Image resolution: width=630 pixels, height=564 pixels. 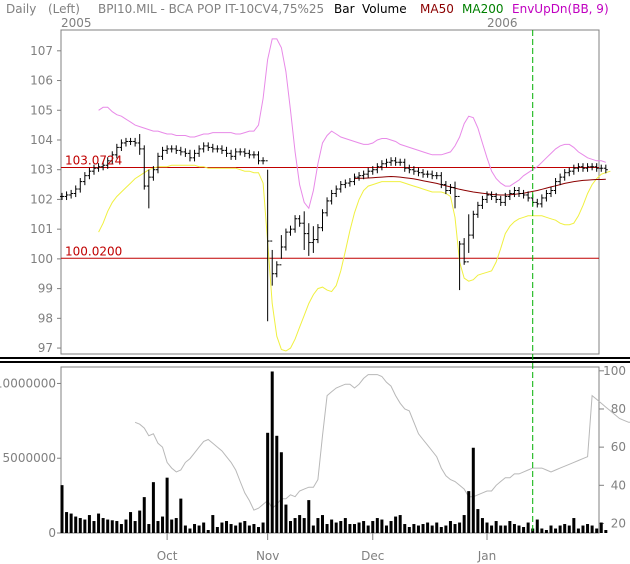 What do you see at coordinates (618, 485) in the screenshot?
I see `oscillator-y-tick-label: 40` at bounding box center [618, 485].